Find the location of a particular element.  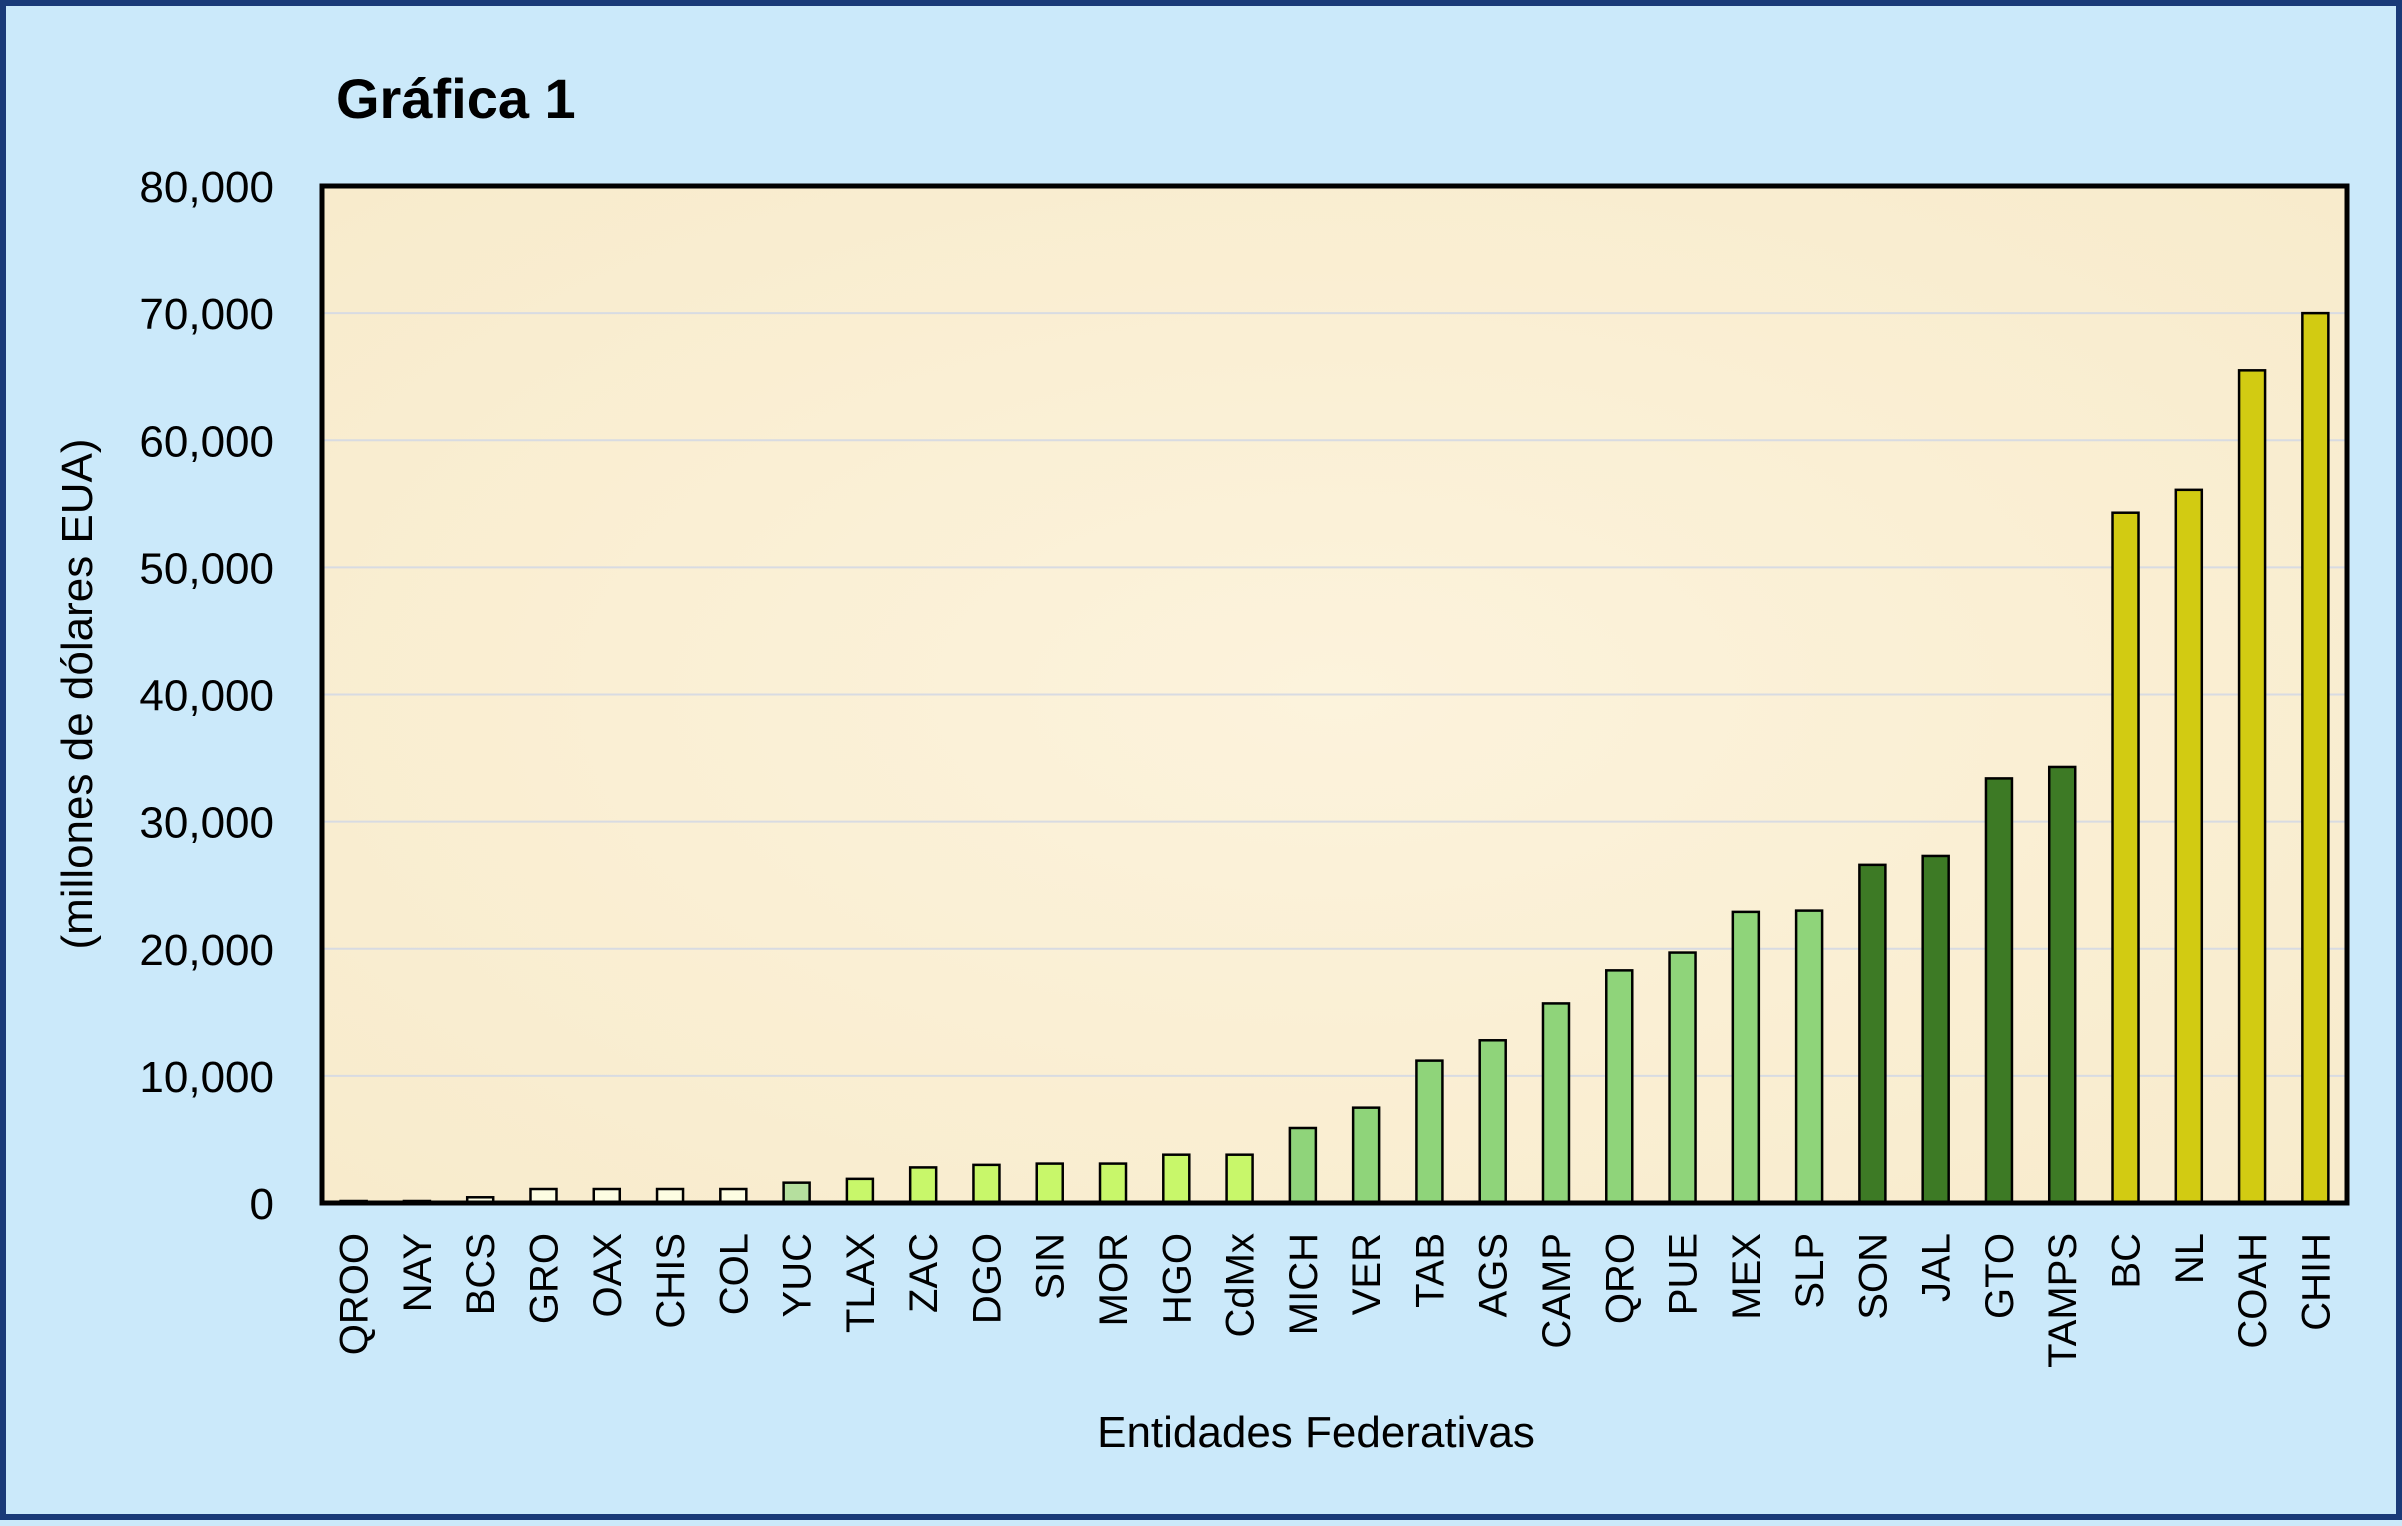

bar-mor is located at coordinates (1113, 1183).